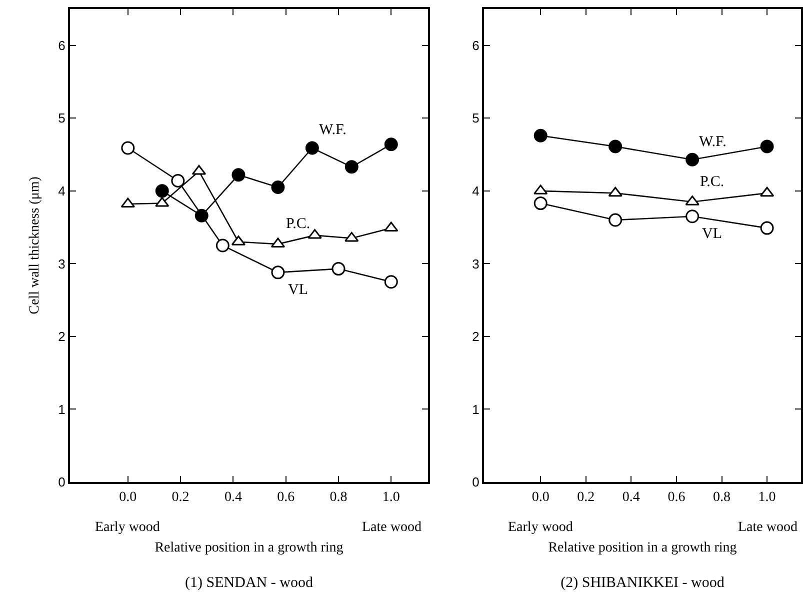  What do you see at coordinates (249, 582) in the screenshot?
I see `text: (1) SENDAN - wood` at bounding box center [249, 582].